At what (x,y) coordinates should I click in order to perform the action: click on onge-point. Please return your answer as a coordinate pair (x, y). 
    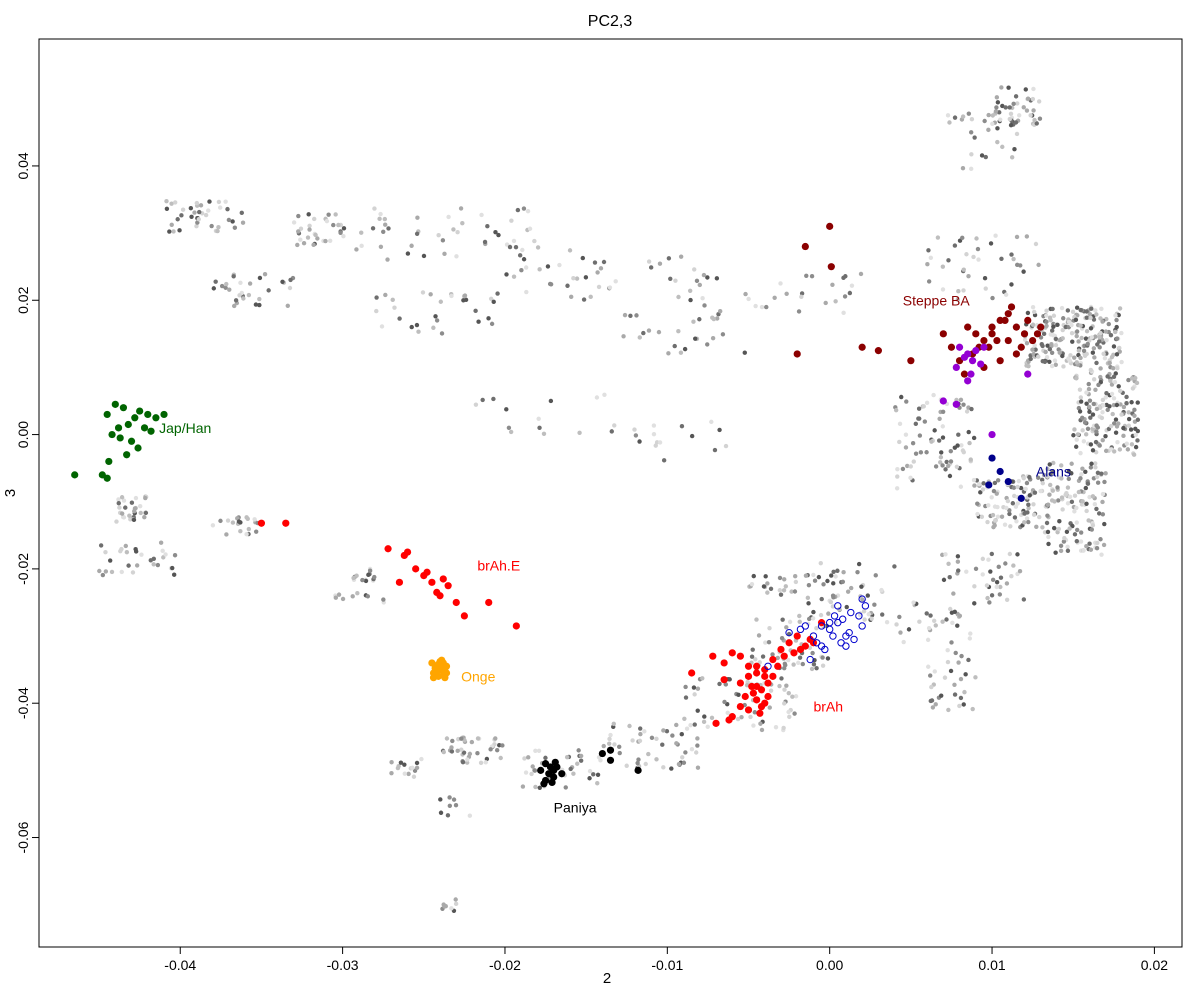
    Looking at the image, I should click on (445, 671).